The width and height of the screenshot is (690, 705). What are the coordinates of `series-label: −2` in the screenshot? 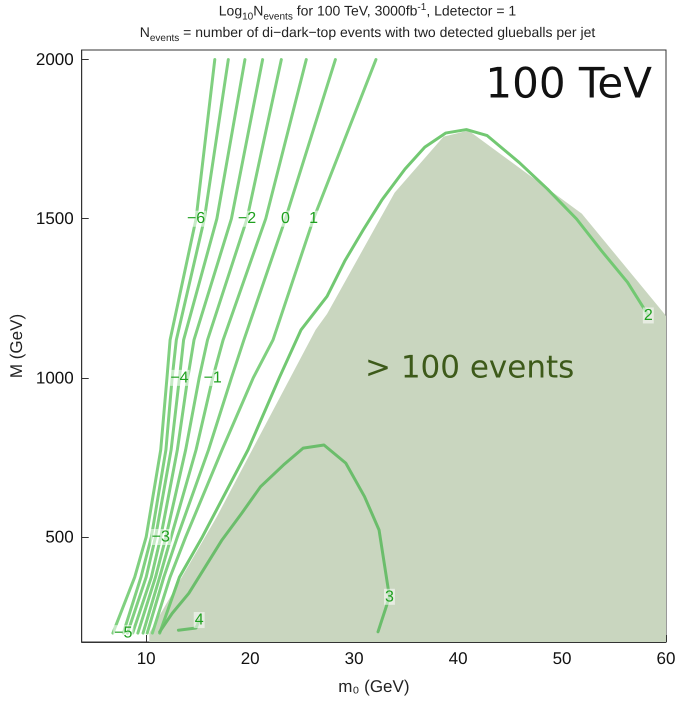 It's located at (247, 219).